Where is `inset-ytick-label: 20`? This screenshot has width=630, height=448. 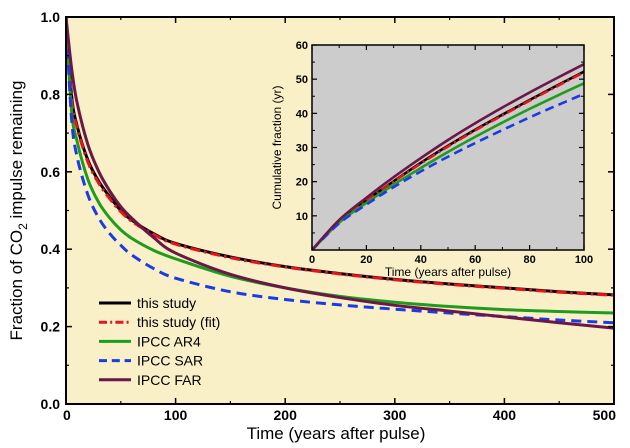 inset-ytick-label: 20 is located at coordinates (302, 183).